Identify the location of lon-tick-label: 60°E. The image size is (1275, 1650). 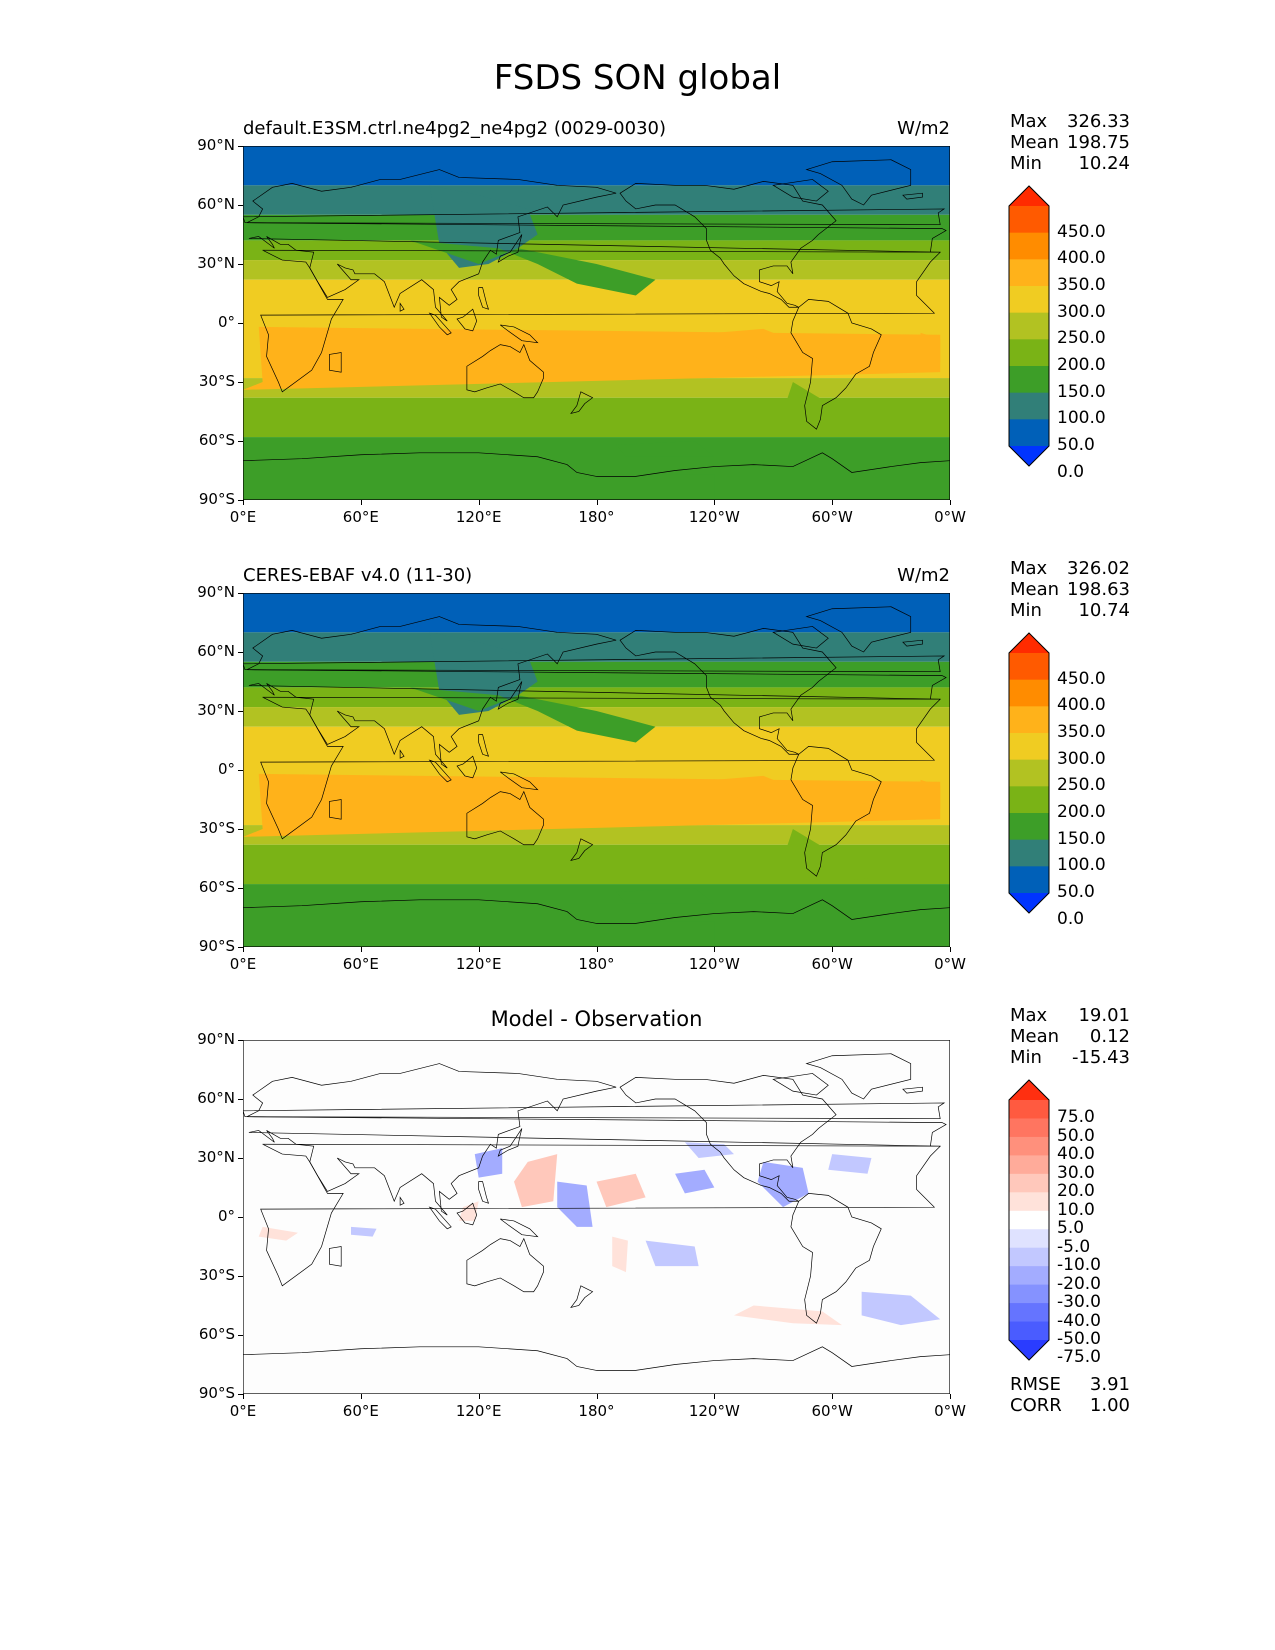
(360, 964).